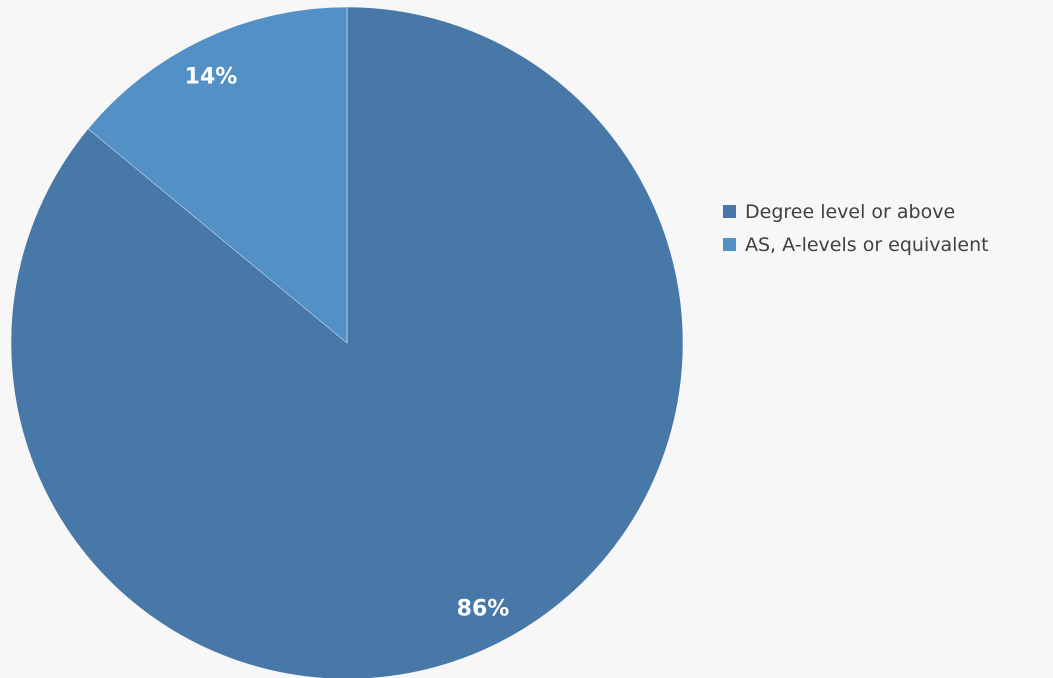  I want to click on pie-label-a-levels: 14%, so click(211, 77).